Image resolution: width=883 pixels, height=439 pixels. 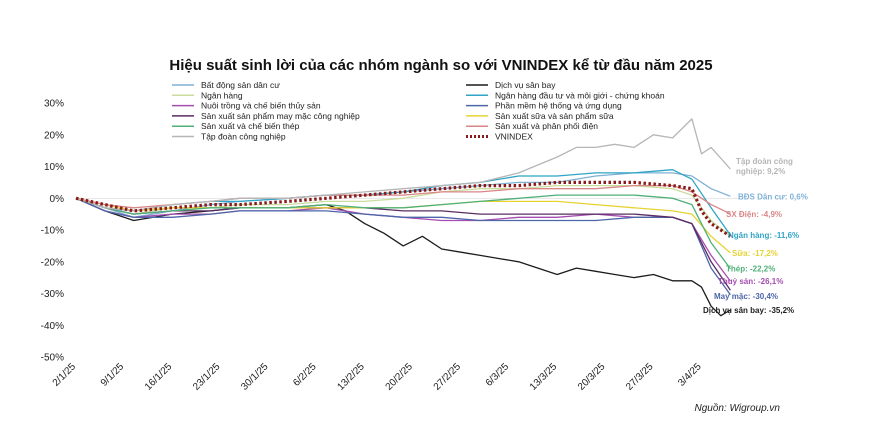 I want to click on legend-entry: Phần mềm hệ thống và ứng dụng, so click(x=558, y=106).